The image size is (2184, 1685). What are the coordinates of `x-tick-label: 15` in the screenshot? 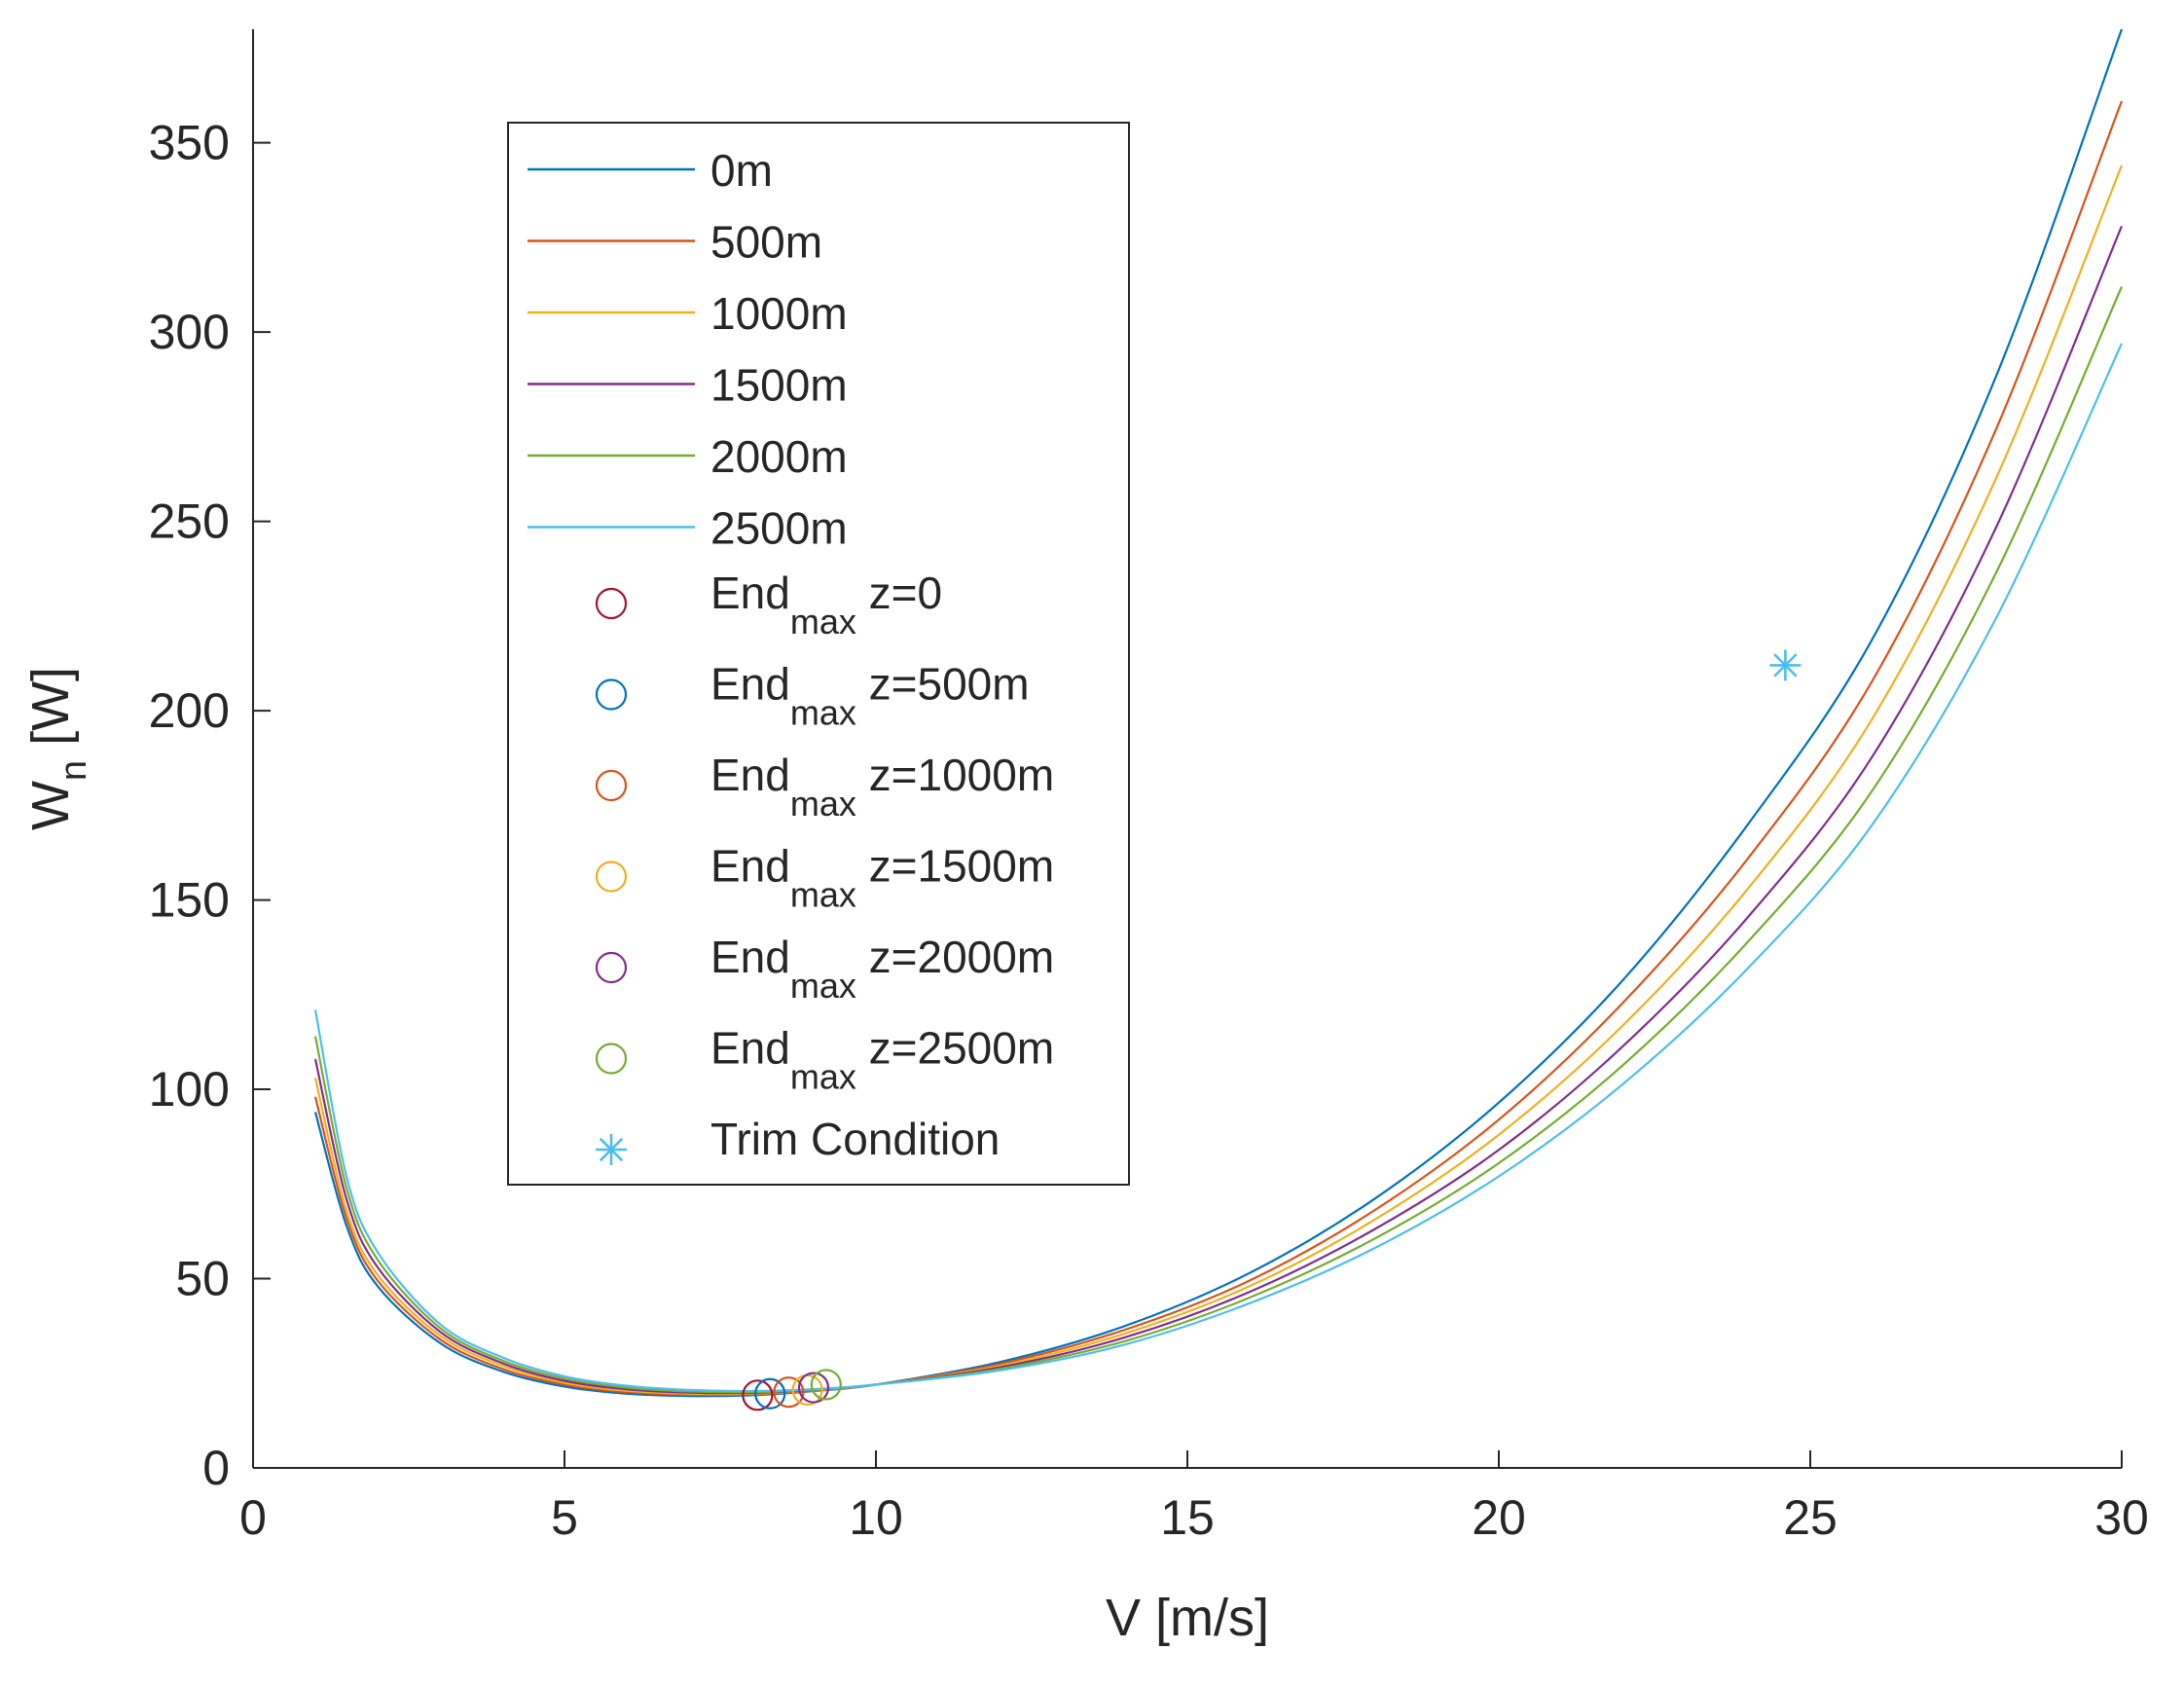 It's located at (1187, 1517).